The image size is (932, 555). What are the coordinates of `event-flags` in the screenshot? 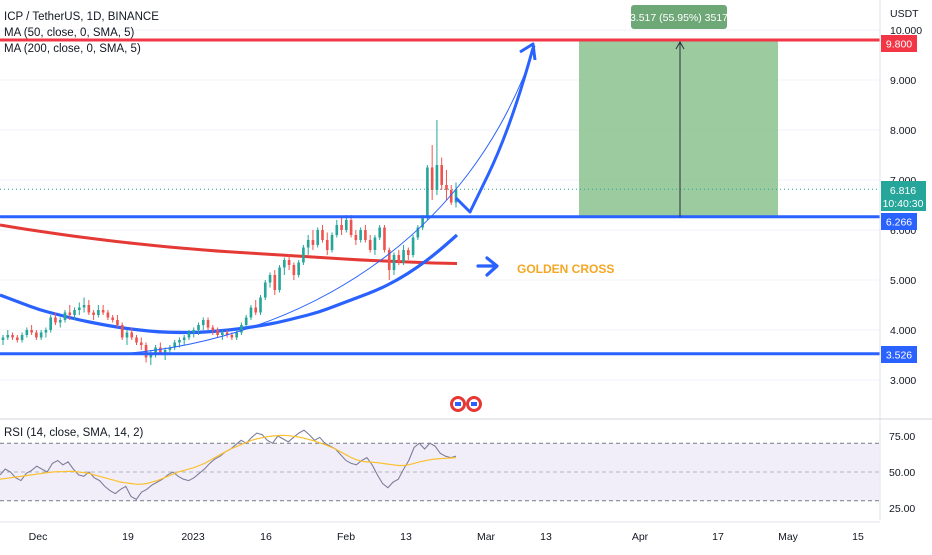 It's located at (466, 404).